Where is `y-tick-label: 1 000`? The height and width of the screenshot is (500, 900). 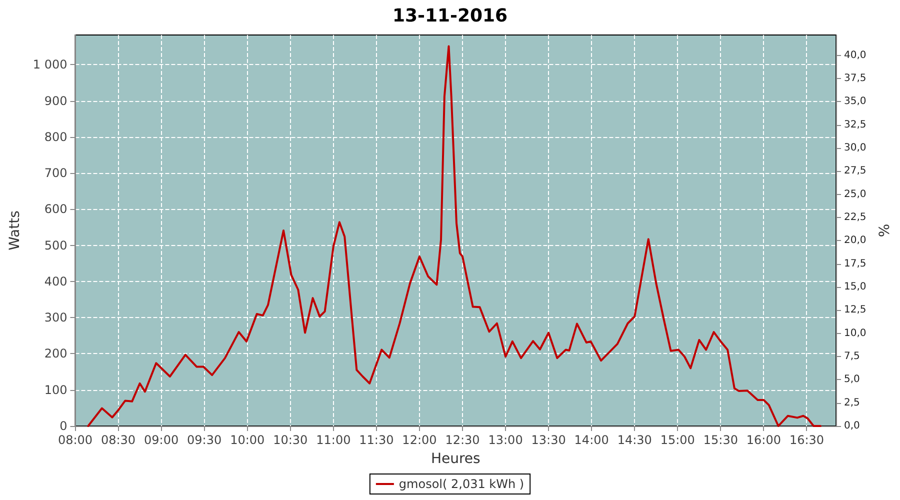 y-tick-label: 1 000 is located at coordinates (50, 65).